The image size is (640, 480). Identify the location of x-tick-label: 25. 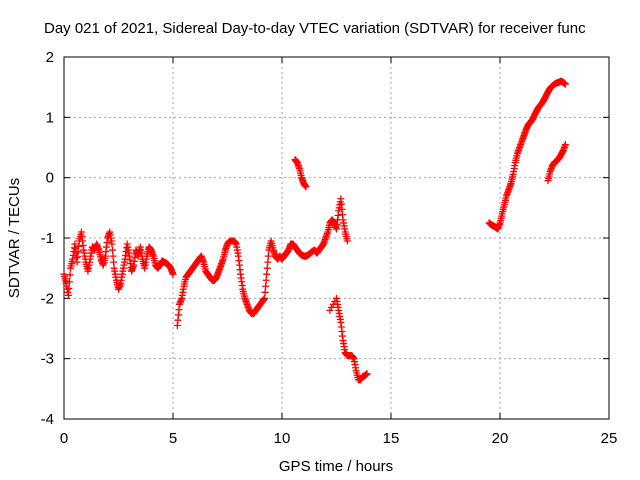
(609, 438).